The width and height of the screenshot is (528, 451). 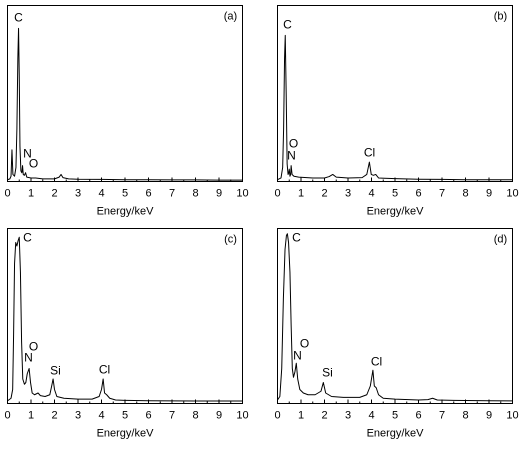 What do you see at coordinates (230, 240) in the screenshot?
I see `panel-label: (c)` at bounding box center [230, 240].